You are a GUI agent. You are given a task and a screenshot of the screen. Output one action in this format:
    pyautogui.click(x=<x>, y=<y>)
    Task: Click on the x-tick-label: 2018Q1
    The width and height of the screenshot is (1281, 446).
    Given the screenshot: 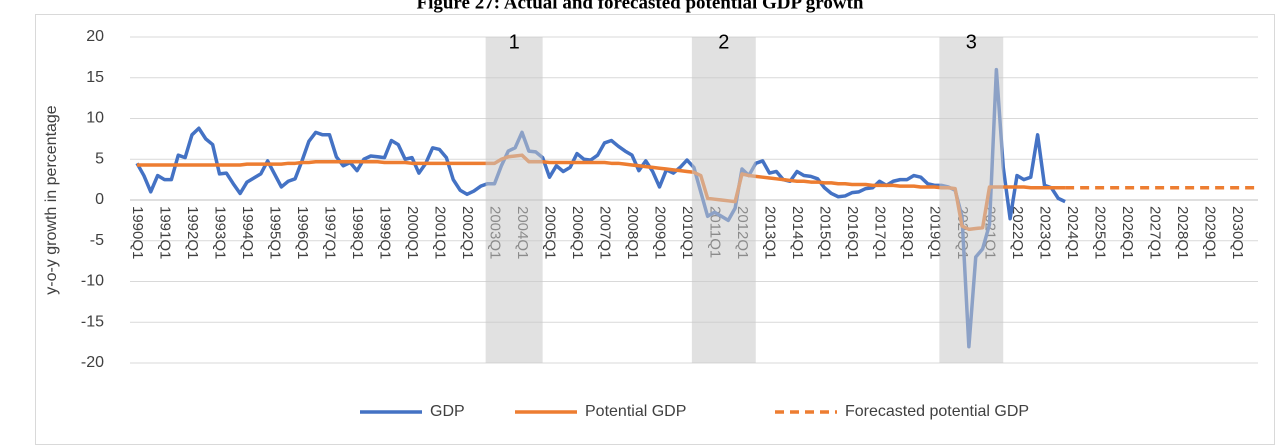 What is the action you would take?
    pyautogui.click(x=907, y=232)
    